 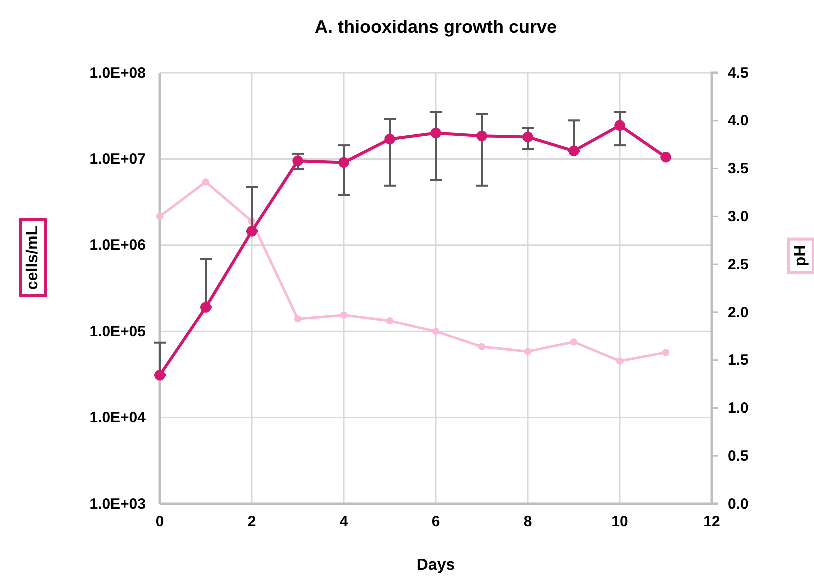 I want to click on y2-tick-label: 2.0, so click(x=738, y=313).